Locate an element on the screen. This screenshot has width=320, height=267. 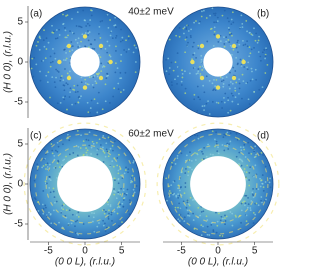
y-axis-label: (H 0 0), (r.l.u.) is located at coordinates (8, 184).